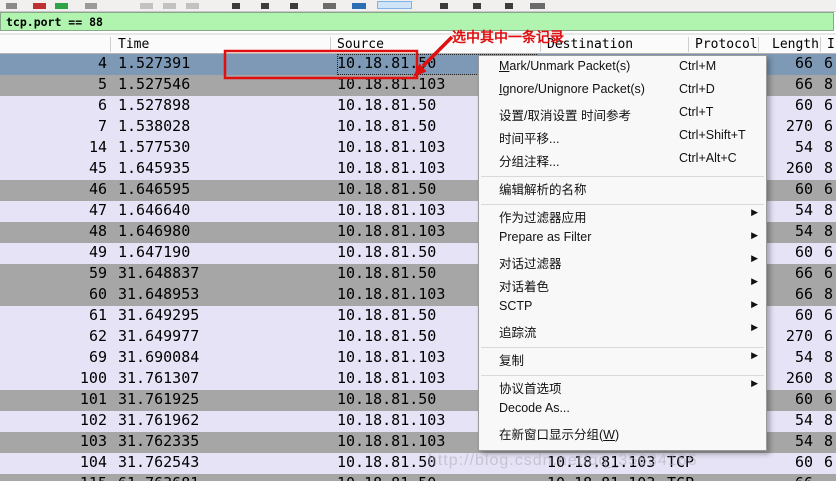 This screenshot has width=836, height=481. What do you see at coordinates (159, 357) in the screenshot?
I see `cell-time: 31.690084` at bounding box center [159, 357].